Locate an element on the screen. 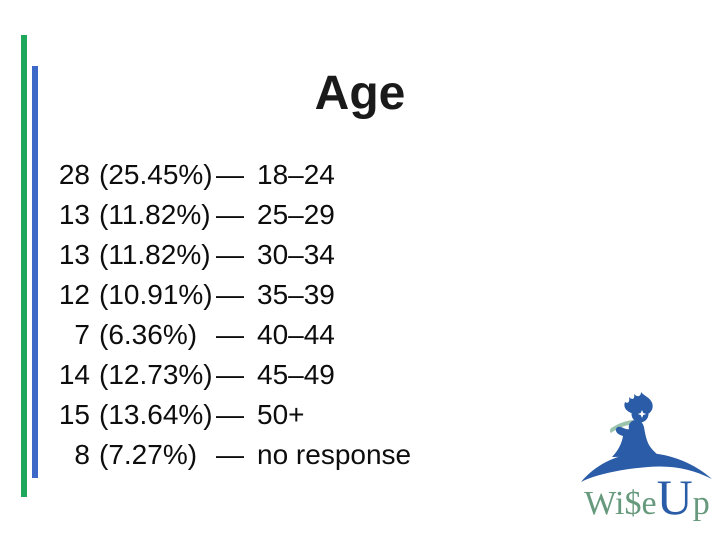 Image resolution: width=720 pixels, height=540 pixels. respondent-count: 8 is located at coordinates (82, 454).